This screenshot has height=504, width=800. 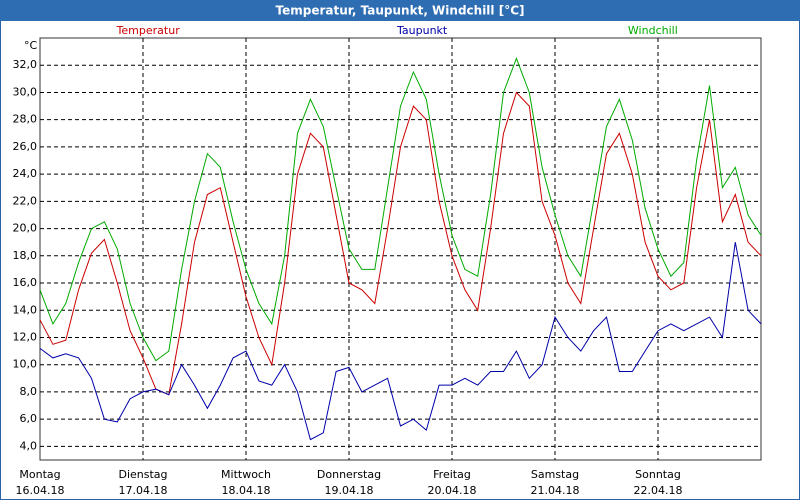 What do you see at coordinates (29, 445) in the screenshot?
I see `y-tick-label: 4,0` at bounding box center [29, 445].